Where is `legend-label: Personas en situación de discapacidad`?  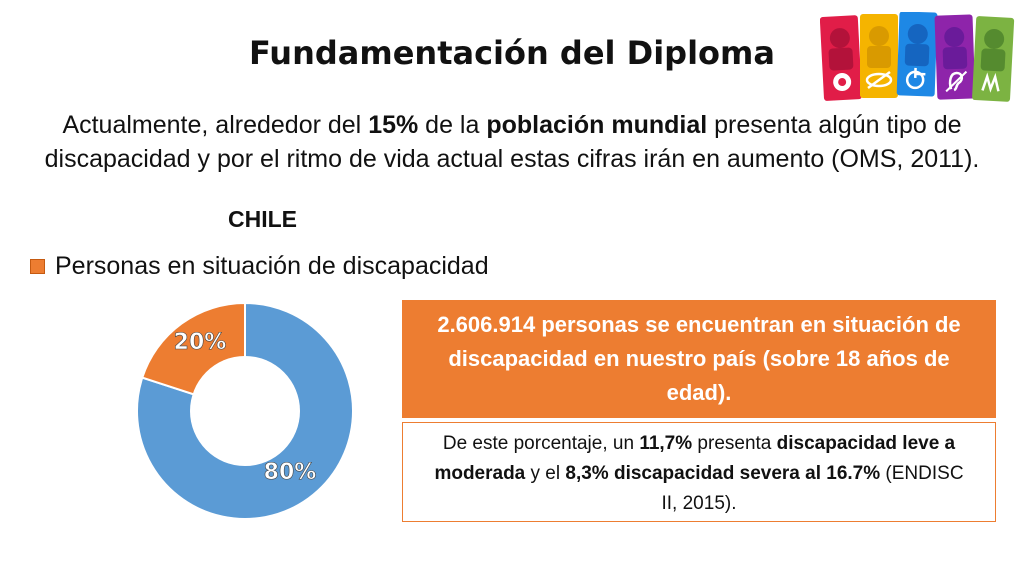 legend-label: Personas en situación de discapacidad is located at coordinates (272, 266).